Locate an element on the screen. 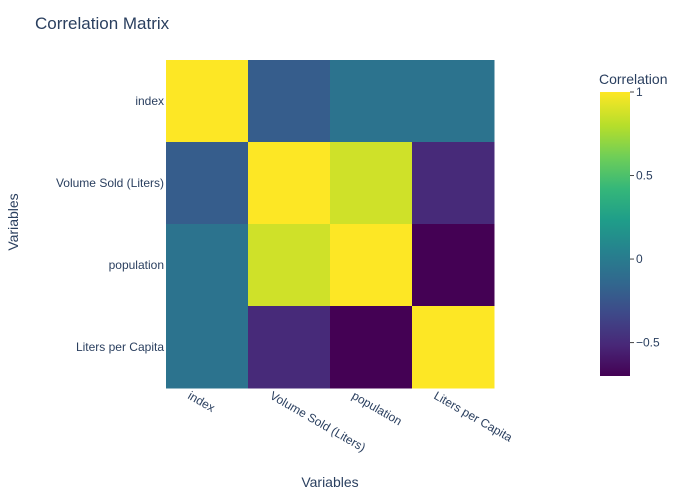 The width and height of the screenshot is (700, 500). y-tick-label: population is located at coordinates (136, 265).